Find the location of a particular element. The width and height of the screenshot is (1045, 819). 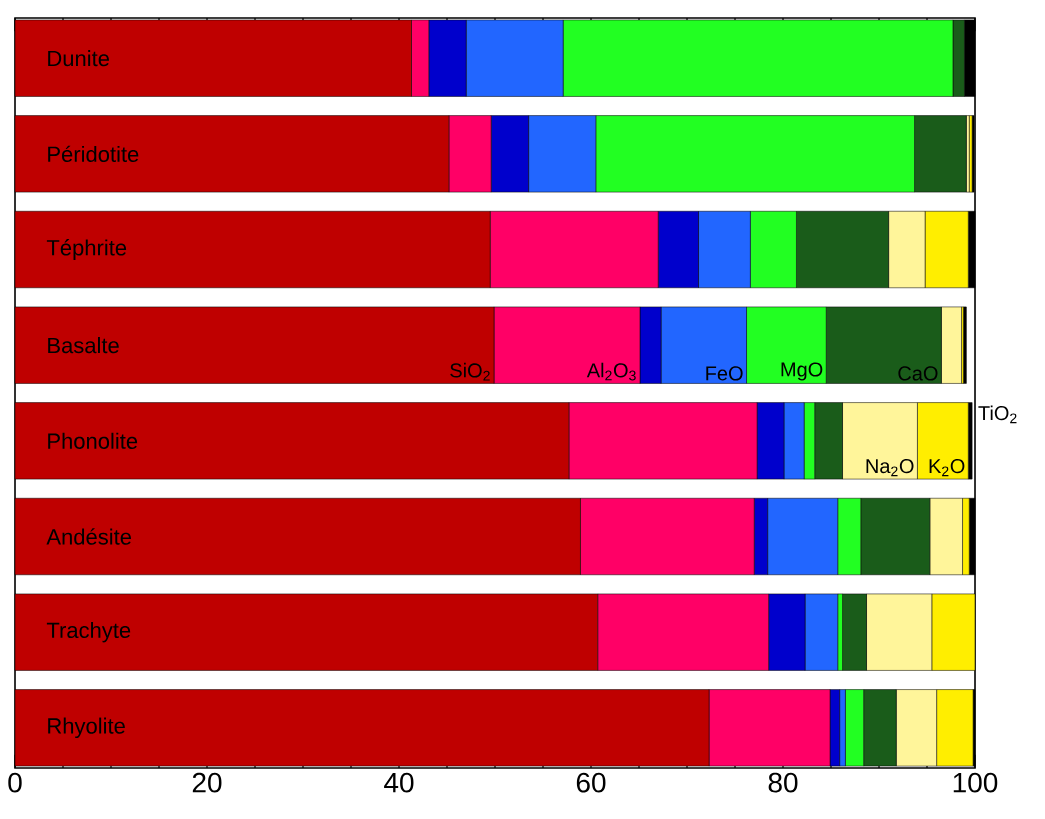

series-label: Al$_{2}$O$_{3}$ is located at coordinates (611, 371).